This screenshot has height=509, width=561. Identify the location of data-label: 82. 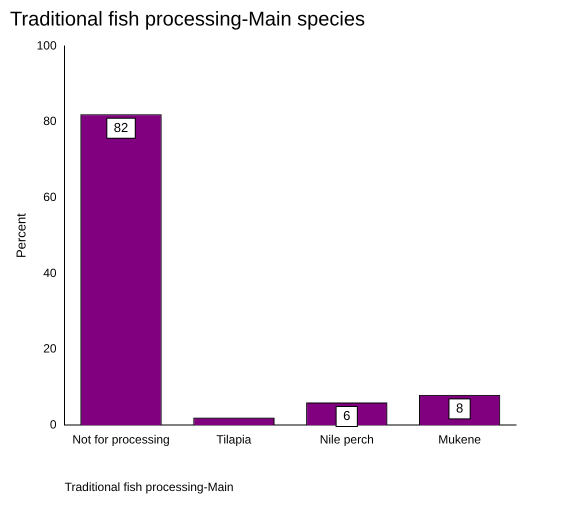
(121, 127).